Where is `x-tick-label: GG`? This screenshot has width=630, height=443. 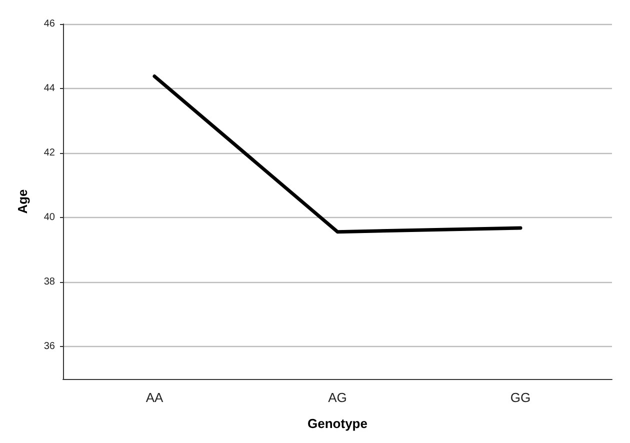 x-tick-label: GG is located at coordinates (520, 397).